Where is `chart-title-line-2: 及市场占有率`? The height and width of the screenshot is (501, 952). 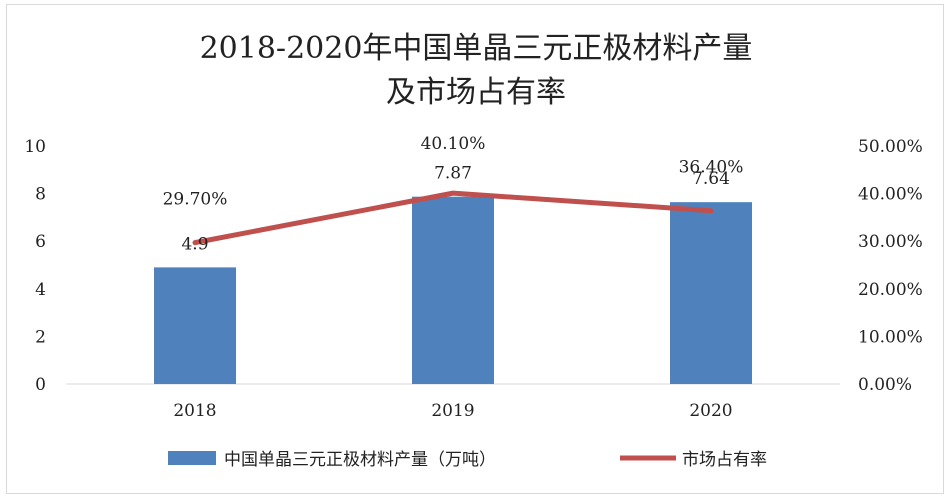 chart-title-line-2: 及市场占有率 is located at coordinates (476, 92).